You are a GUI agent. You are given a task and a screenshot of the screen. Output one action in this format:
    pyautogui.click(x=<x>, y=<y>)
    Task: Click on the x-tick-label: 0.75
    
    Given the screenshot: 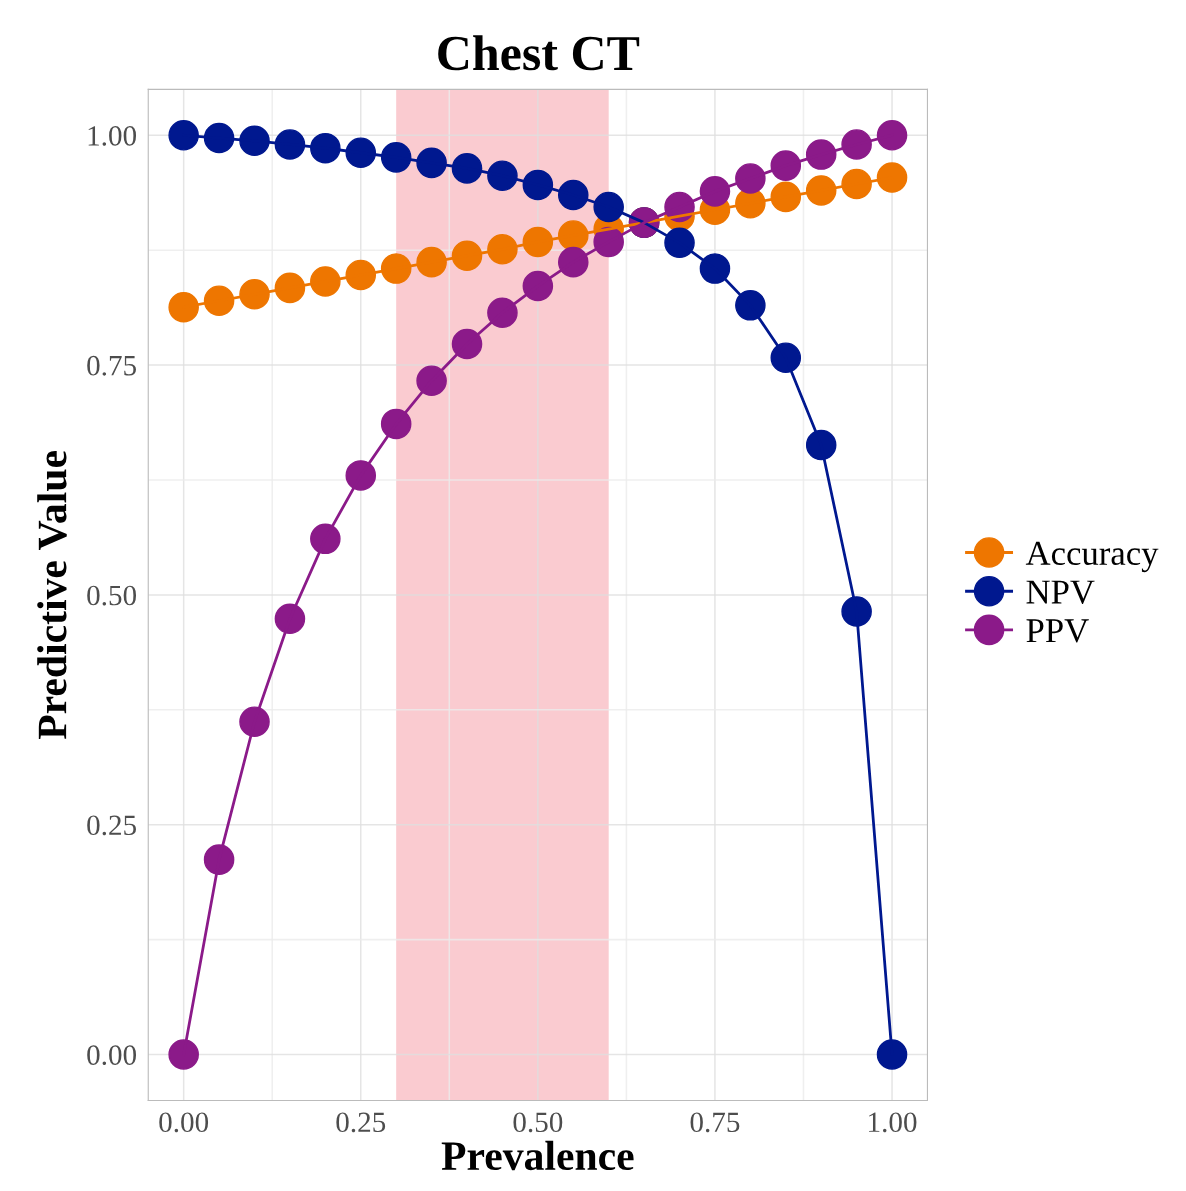 What is the action you would take?
    pyautogui.click(x=715, y=1122)
    